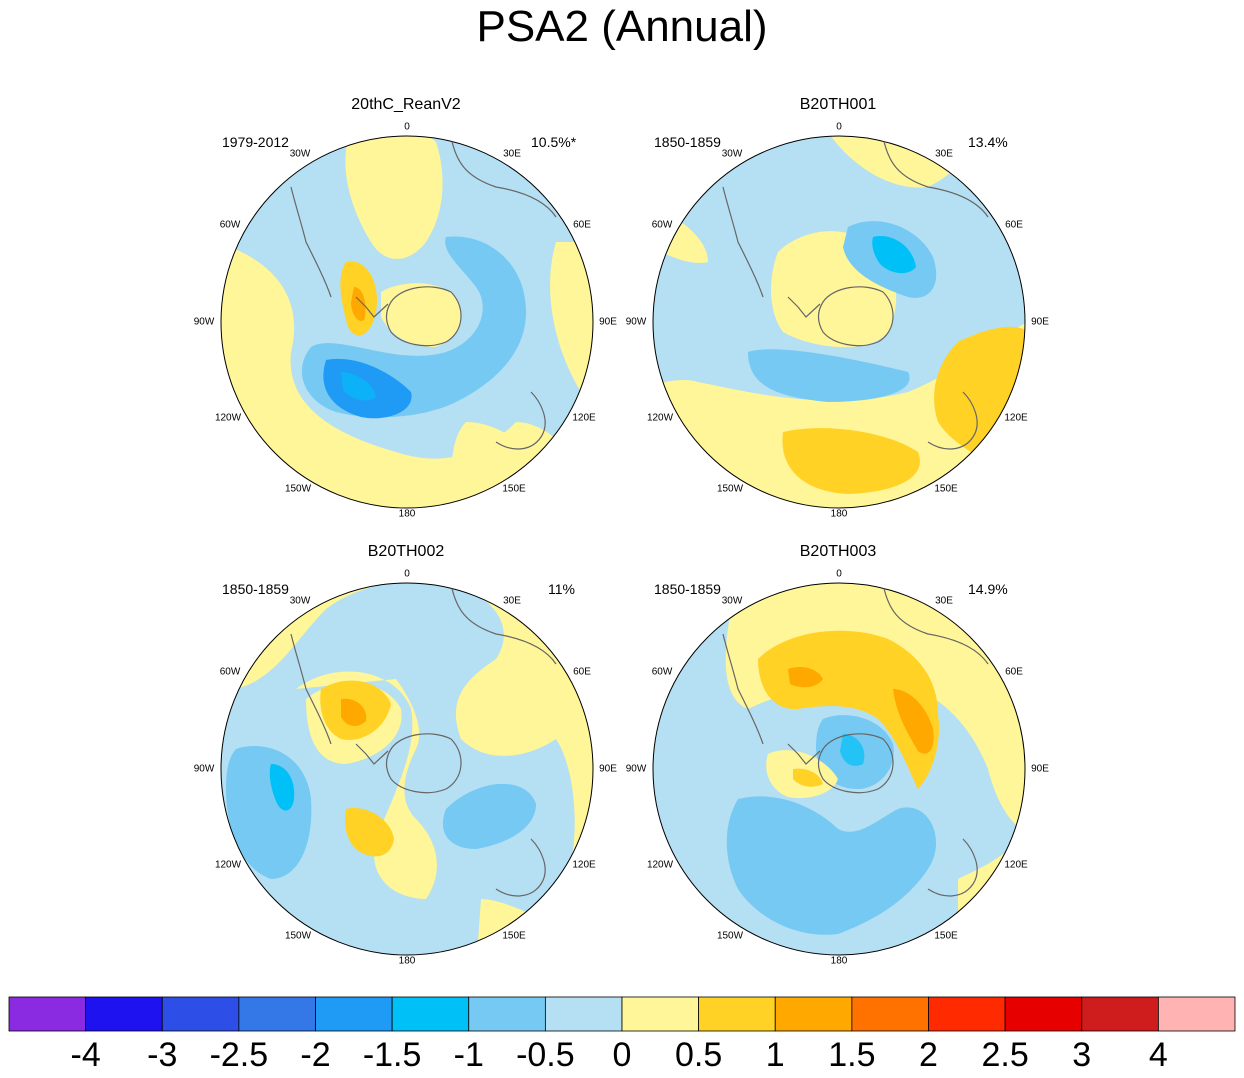  I want to click on panel-title: B20TH003, so click(838, 551).